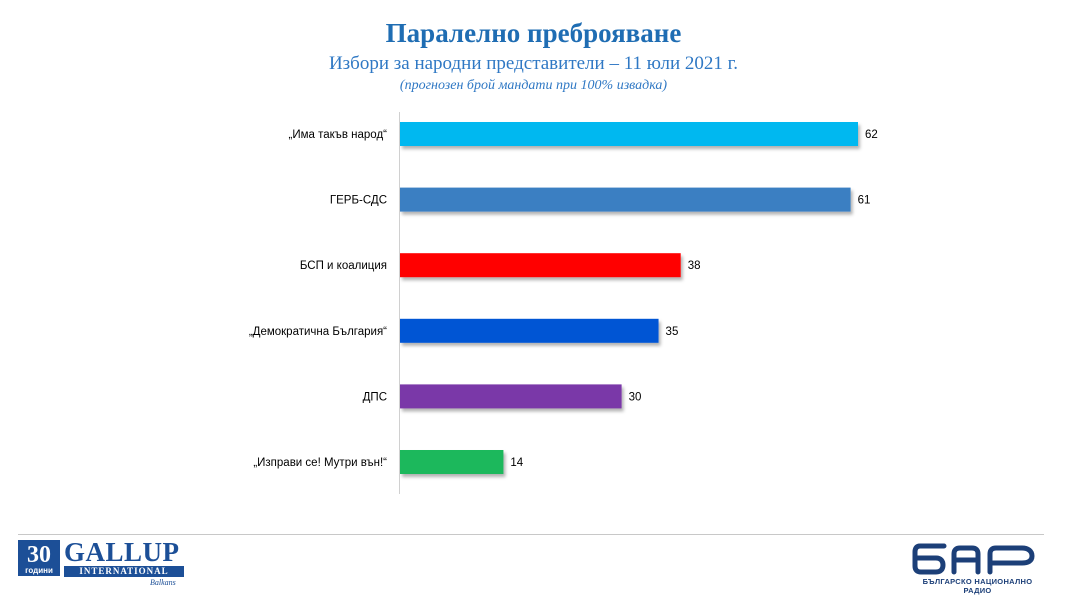  What do you see at coordinates (39, 570) in the screenshot?
I see `gallup-years-label: години` at bounding box center [39, 570].